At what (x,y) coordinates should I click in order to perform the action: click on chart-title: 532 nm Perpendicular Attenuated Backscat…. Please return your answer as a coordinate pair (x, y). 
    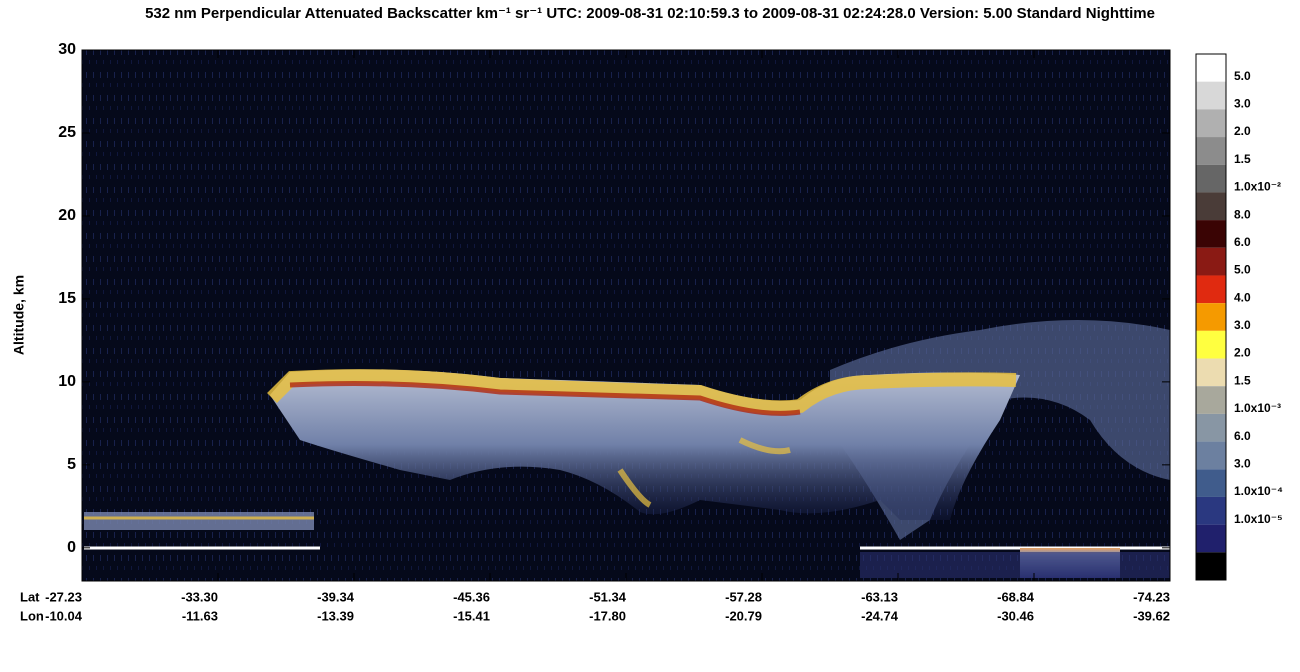
    Looking at the image, I should click on (650, 13).